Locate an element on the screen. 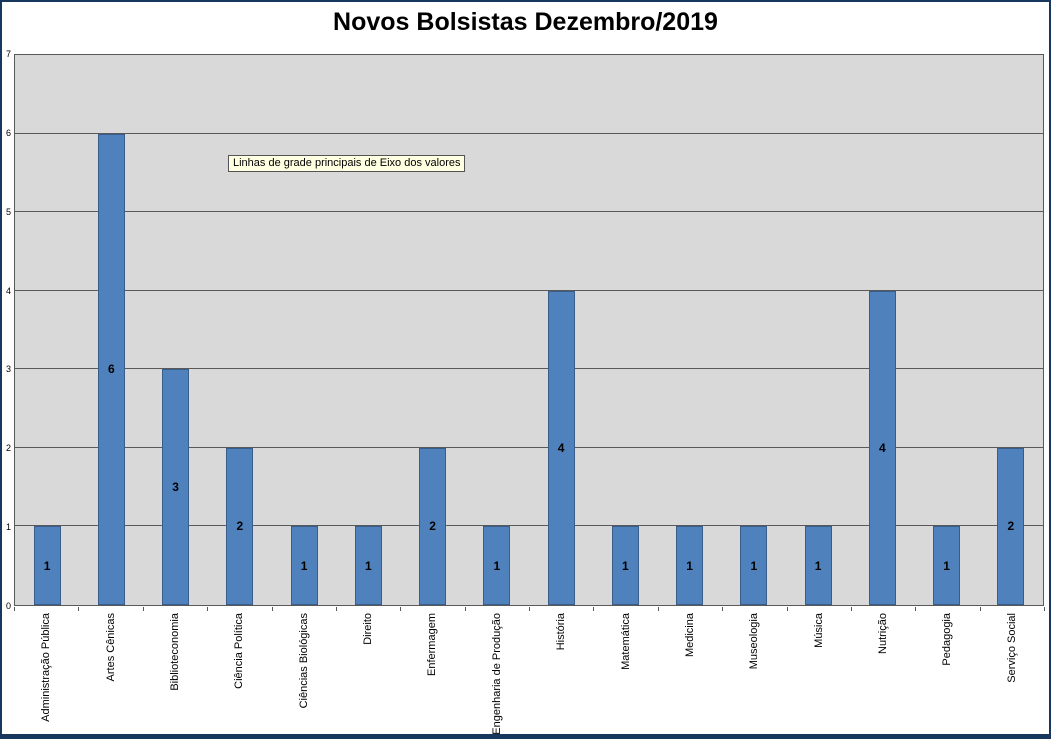  bar-value-label: 6 is located at coordinates (111, 369).